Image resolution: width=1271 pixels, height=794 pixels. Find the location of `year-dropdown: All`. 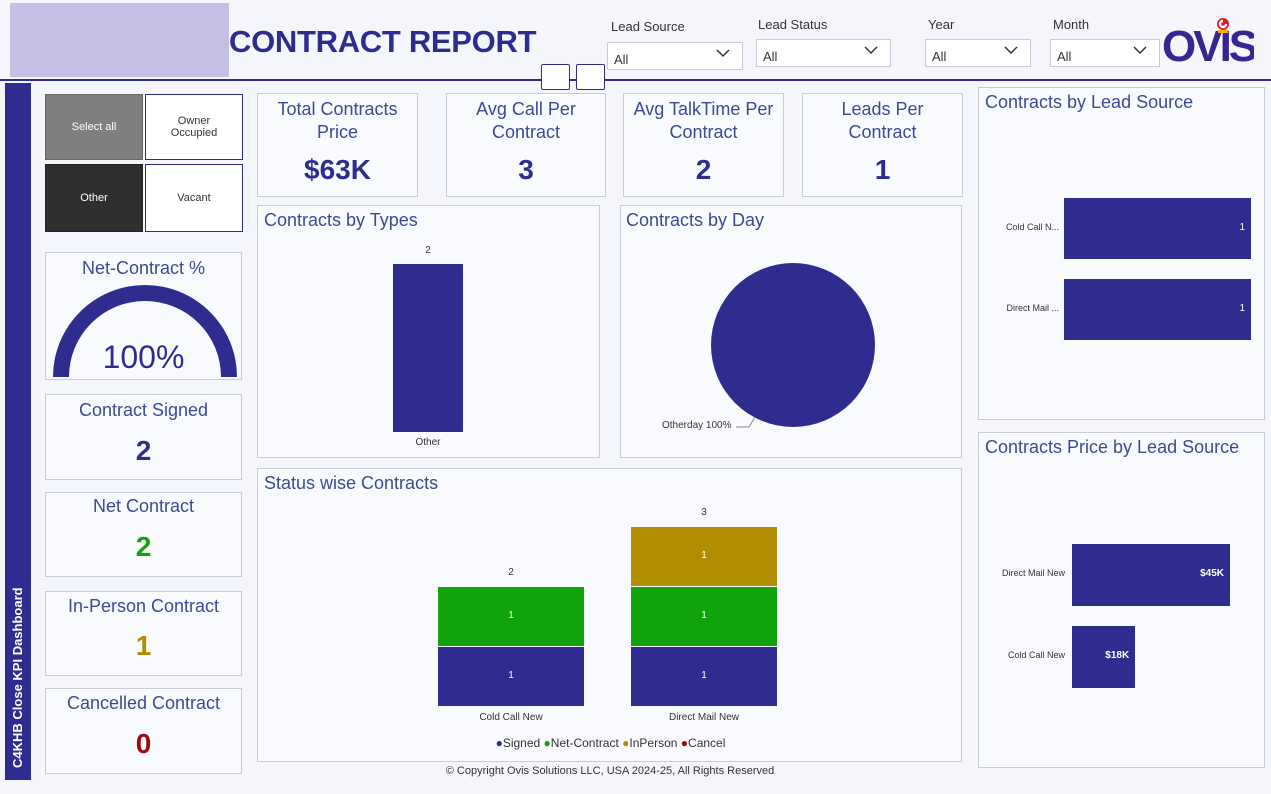

year-dropdown: All is located at coordinates (978, 53).